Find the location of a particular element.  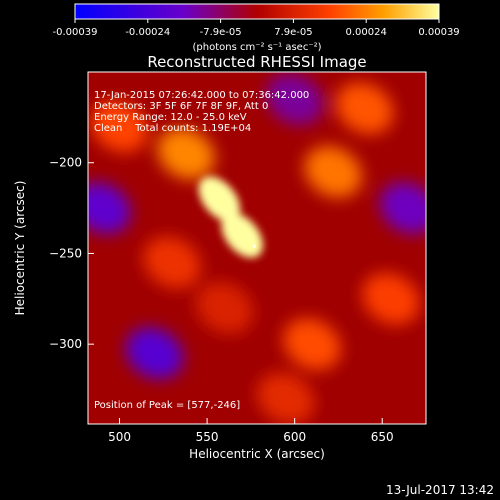

colorbar-unit-label: (photons cm⁻² s⁻¹ asec⁻²) is located at coordinates (256, 47).